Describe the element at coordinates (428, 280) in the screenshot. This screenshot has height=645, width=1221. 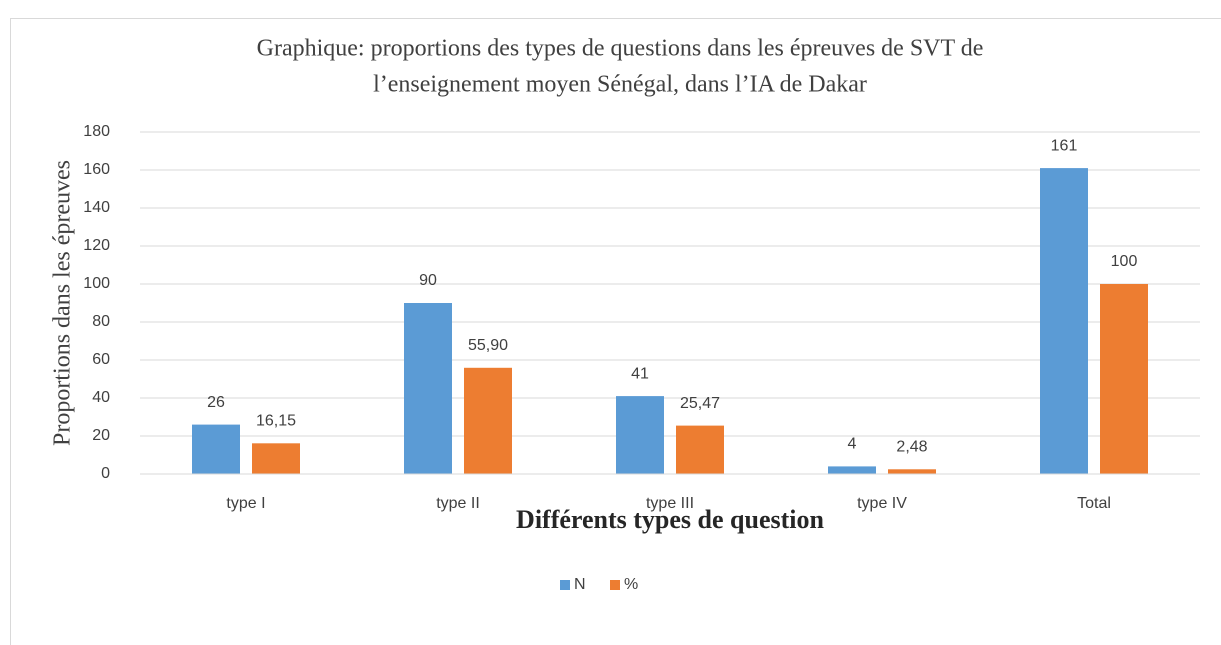
I see `data-label: 90` at that location.